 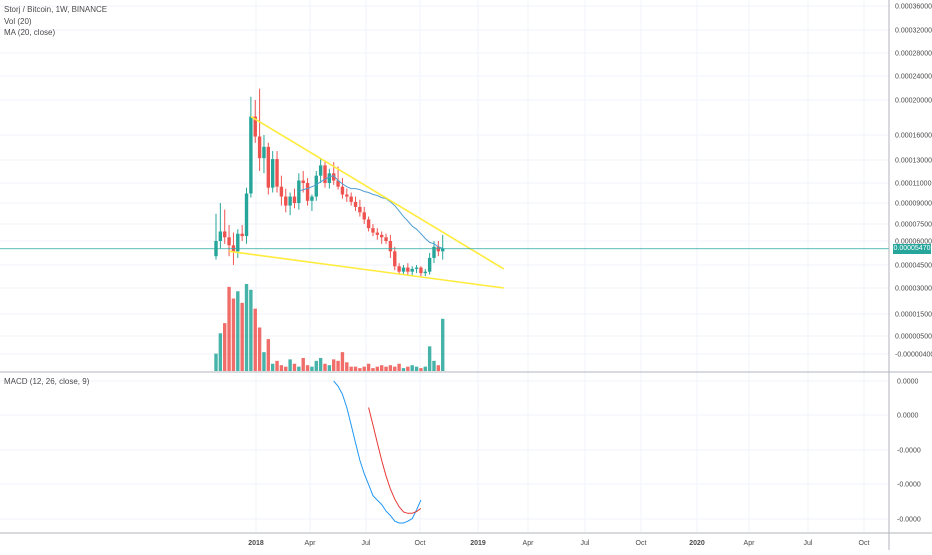 What do you see at coordinates (913, 31) in the screenshot?
I see `price-tick-label: 0.00032000` at bounding box center [913, 31].